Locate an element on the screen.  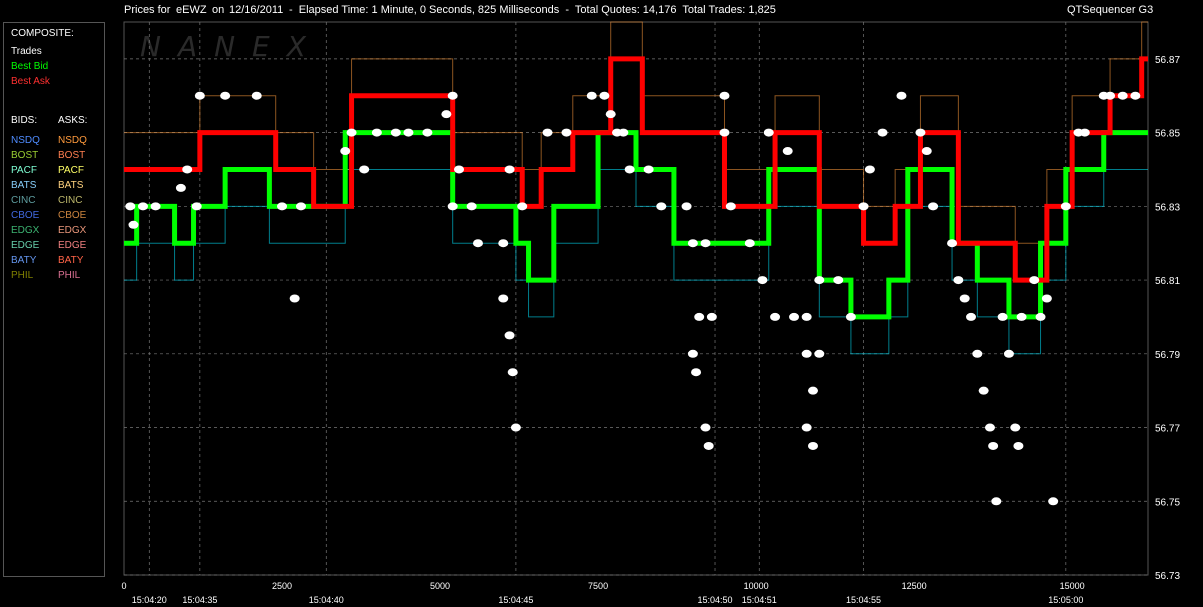
x-tick-label: 5000 is located at coordinates (440, 586).